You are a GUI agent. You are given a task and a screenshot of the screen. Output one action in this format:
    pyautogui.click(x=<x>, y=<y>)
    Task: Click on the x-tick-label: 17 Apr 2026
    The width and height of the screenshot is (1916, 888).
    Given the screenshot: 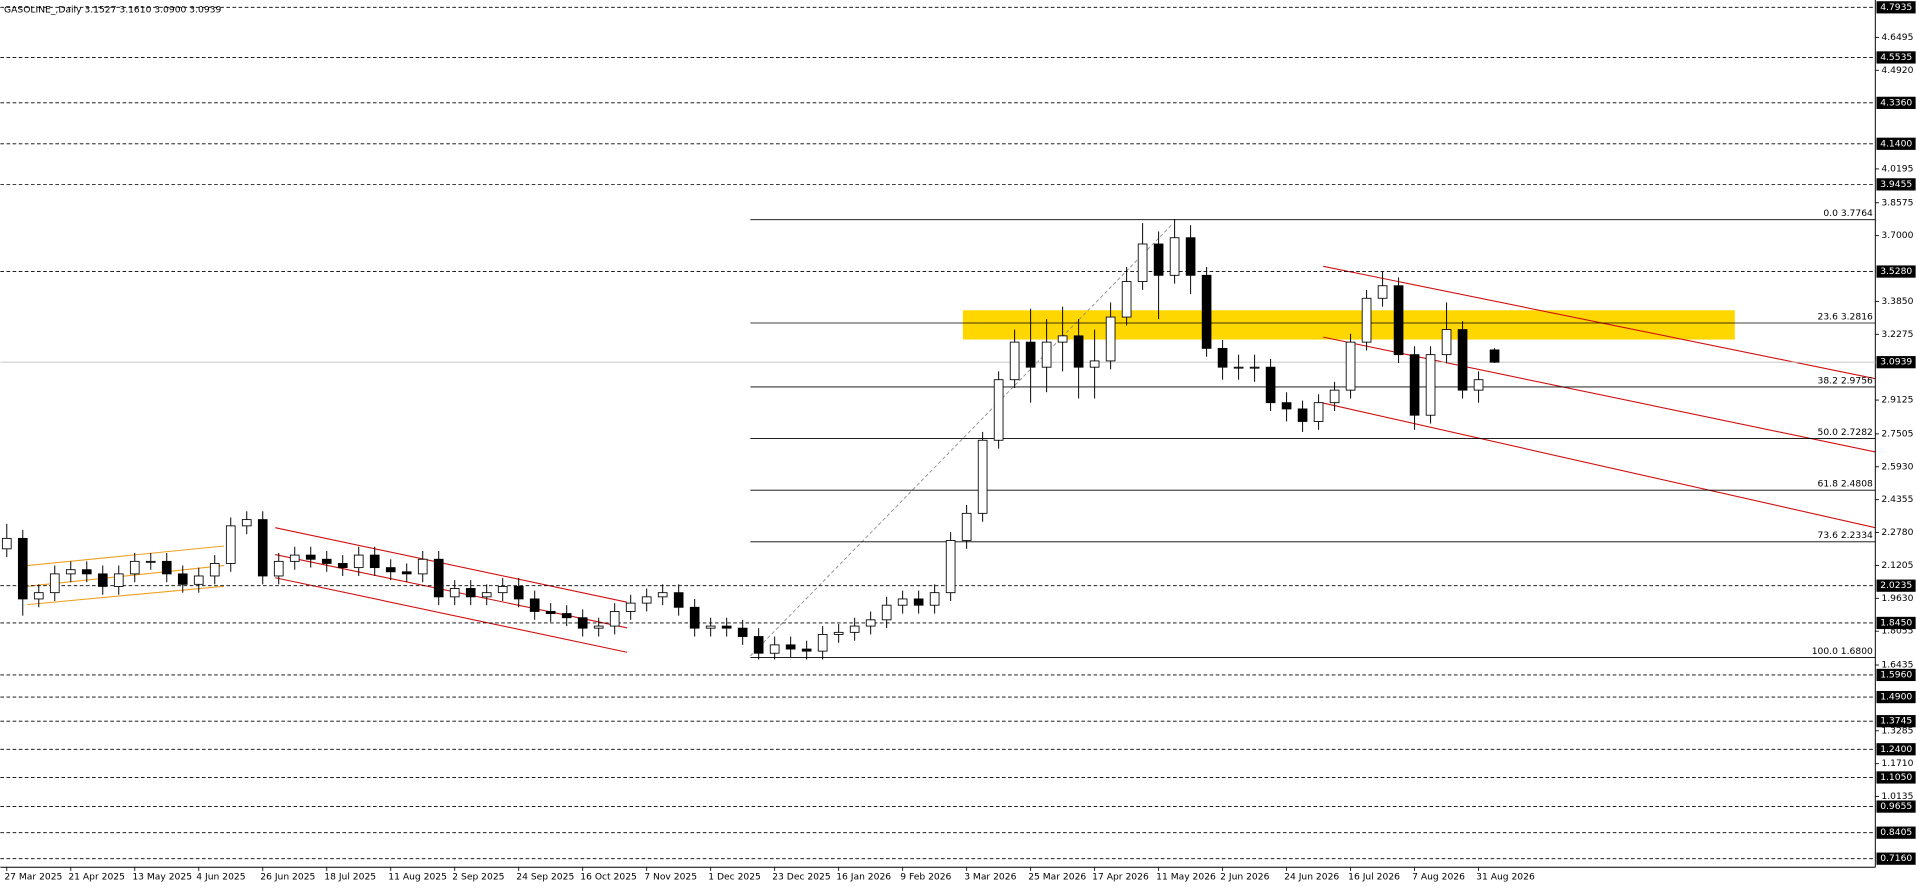 What is the action you would take?
    pyautogui.click(x=1120, y=877)
    